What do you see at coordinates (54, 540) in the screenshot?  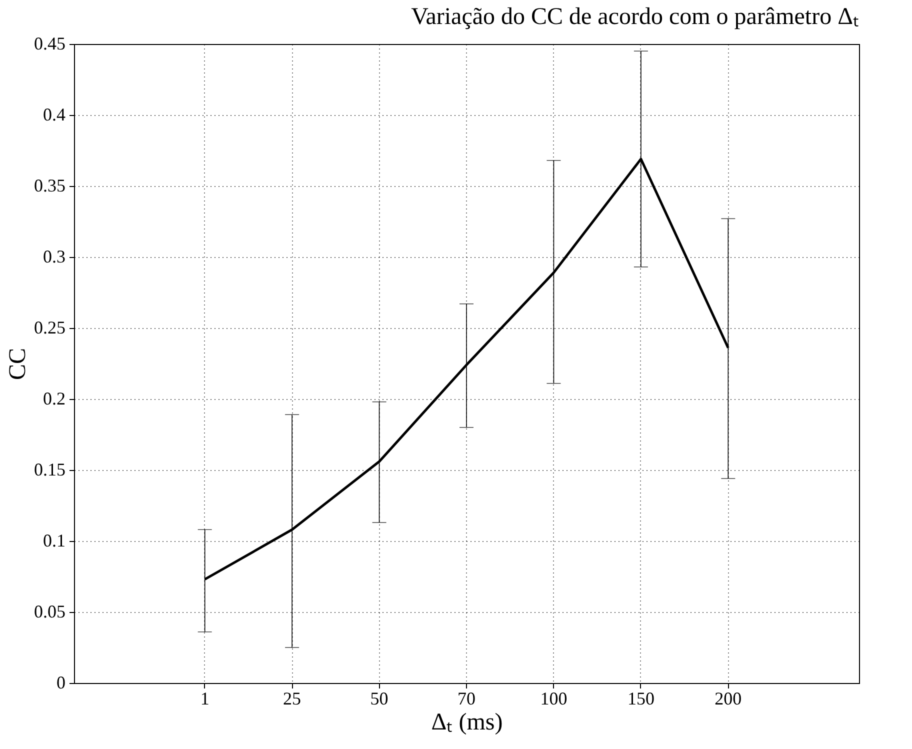 I see `y-tick-label: 0.1` at bounding box center [54, 540].